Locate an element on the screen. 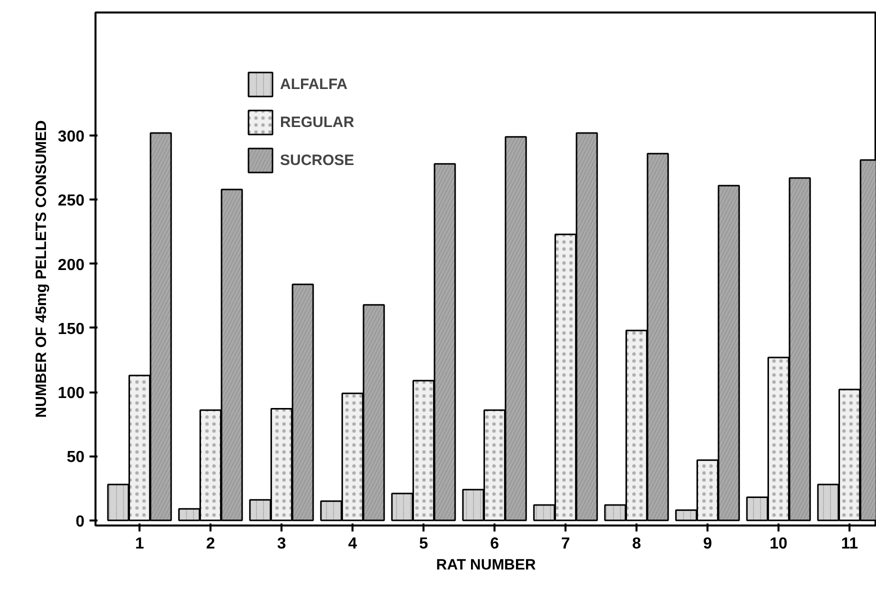 The width and height of the screenshot is (876, 595). x-tick-label: 10 is located at coordinates (779, 544).